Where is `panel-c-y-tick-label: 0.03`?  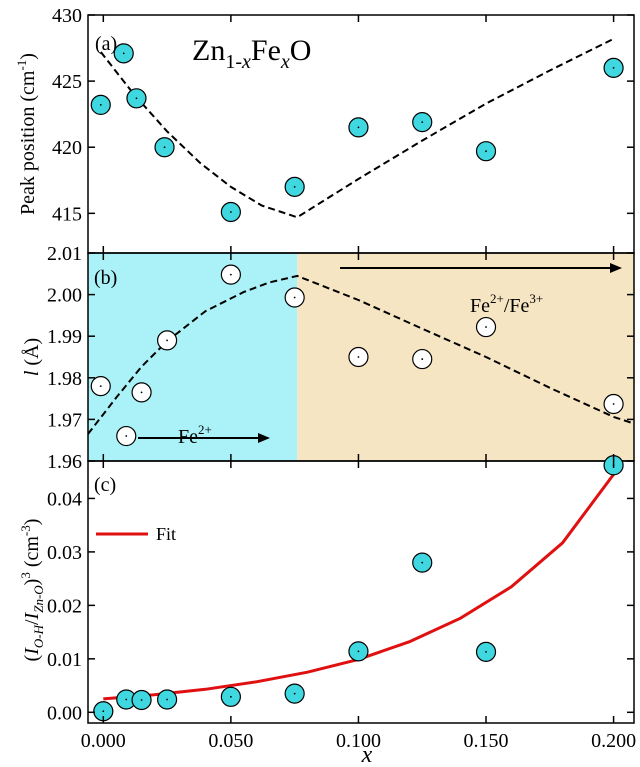
panel-c-y-tick-label: 0.03 is located at coordinates (64, 553).